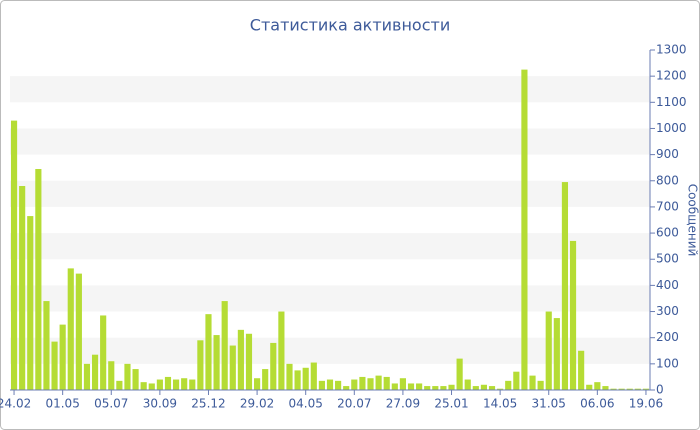 This screenshot has height=430, width=700. What do you see at coordinates (208, 404) in the screenshot?
I see `x-tick-label: 25.12` at bounding box center [208, 404].